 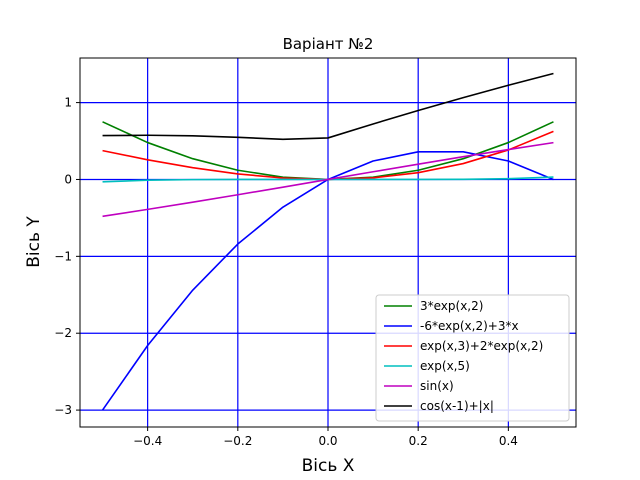 I want to click on y-tick-label: 0, so click(x=68, y=179).